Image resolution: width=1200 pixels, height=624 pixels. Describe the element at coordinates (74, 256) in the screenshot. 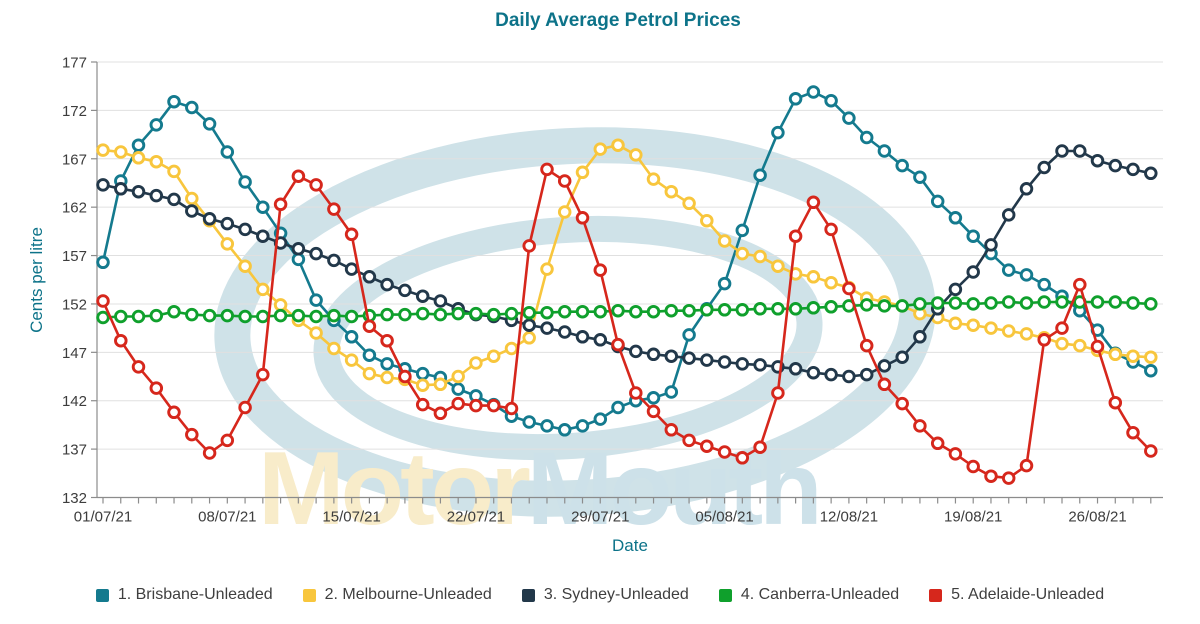

I see `y-tick-label: 157` at that location.